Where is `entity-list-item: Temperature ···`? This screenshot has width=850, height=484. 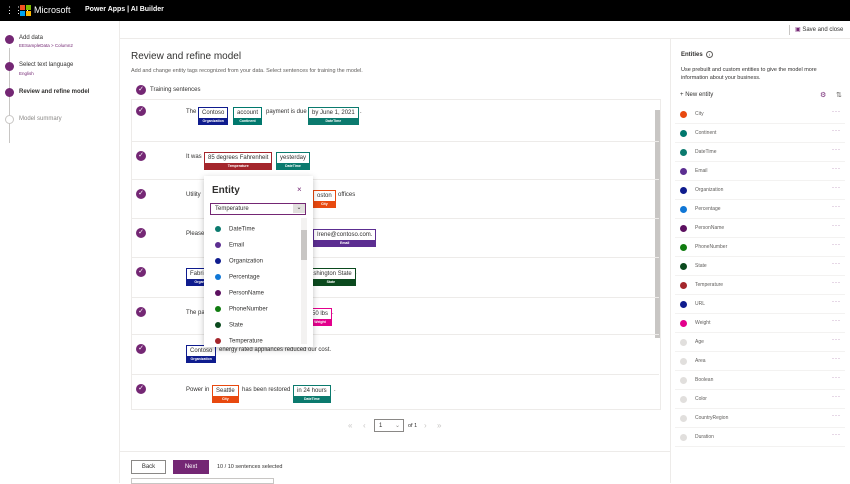 entity-list-item: Temperature ··· is located at coordinates (760, 285).